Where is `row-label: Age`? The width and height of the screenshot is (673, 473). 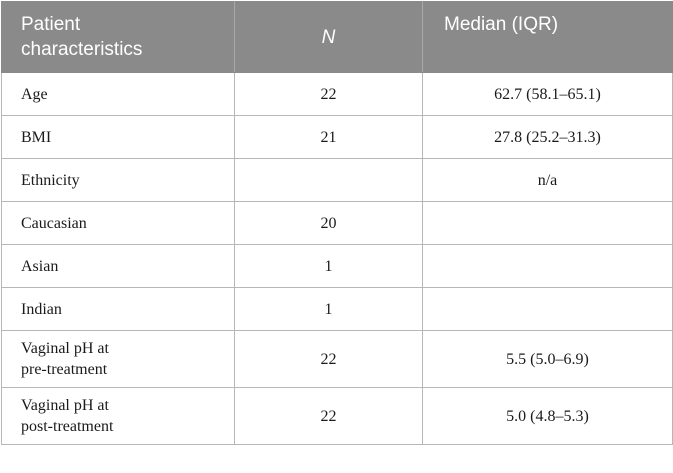 row-label: Age is located at coordinates (118, 94).